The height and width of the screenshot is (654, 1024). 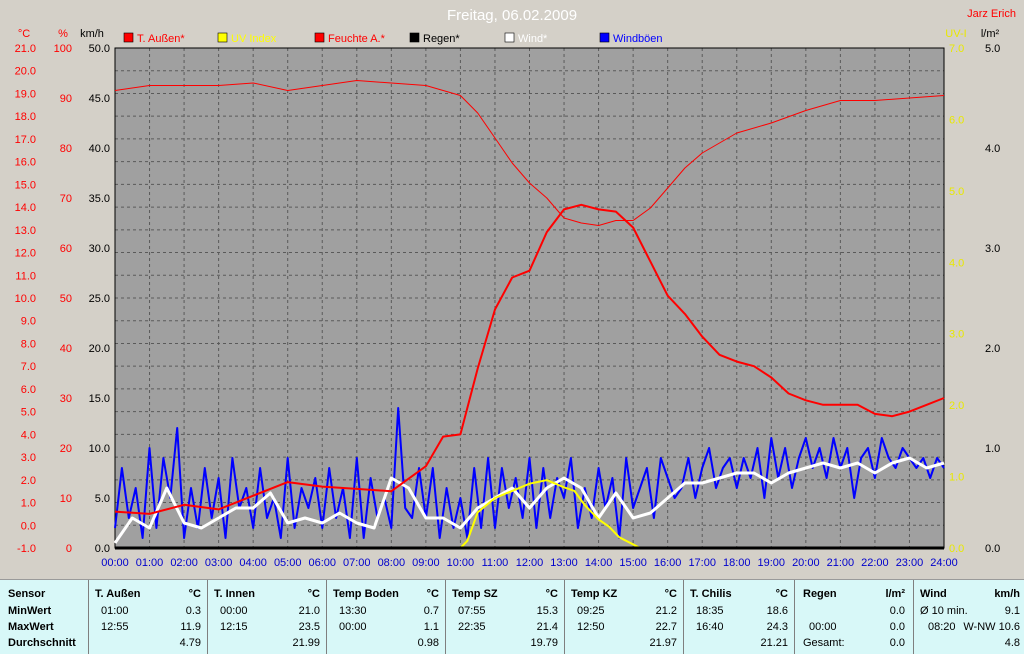 I want to click on wind-max-time: 08:20, so click(x=942, y=627).